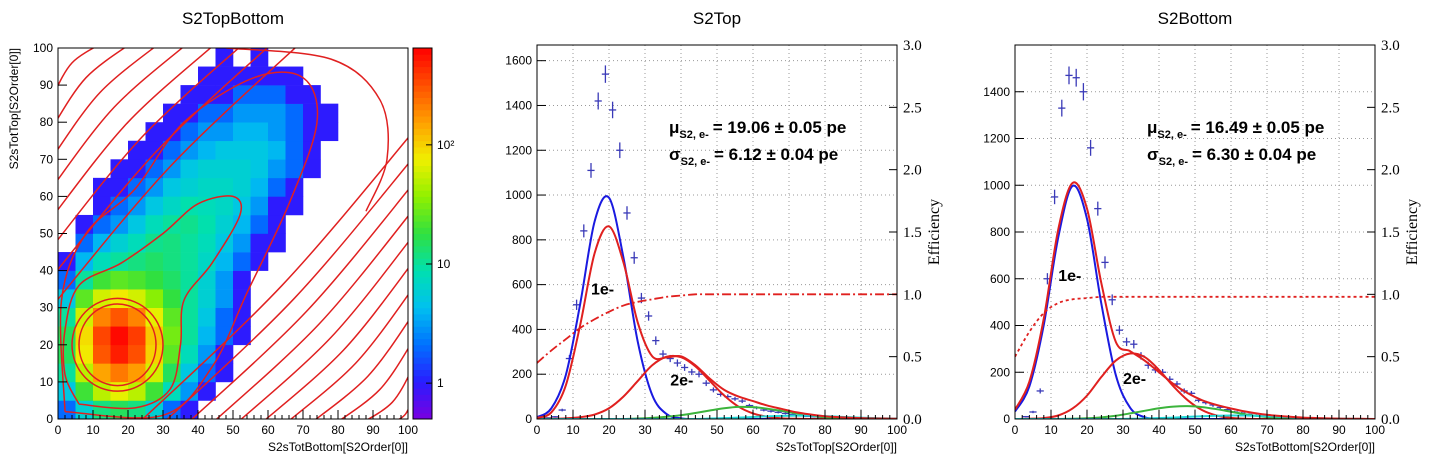  I want to click on fit-annotation: μS2, e- = 16.49 ± 0.05 pe, so click(1235, 129).